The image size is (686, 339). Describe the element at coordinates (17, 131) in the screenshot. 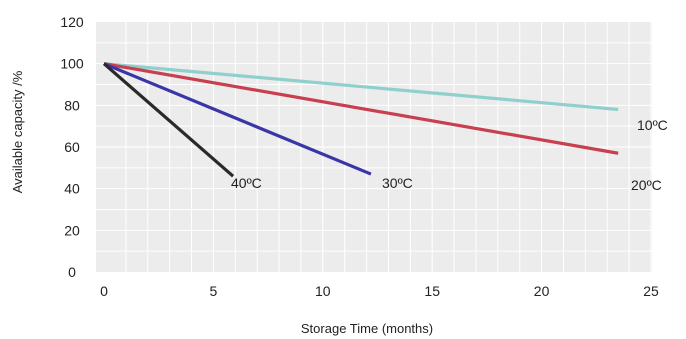

I see `y-axis-title: Available capacity /%` at that location.